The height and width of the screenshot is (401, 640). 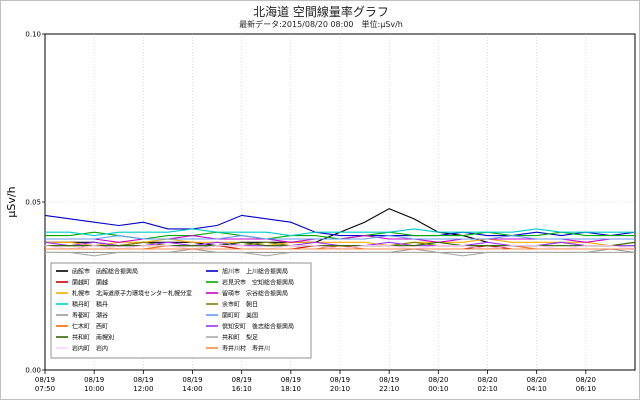 What do you see at coordinates (181, 310) in the screenshot?
I see `legend-box` at bounding box center [181, 310].